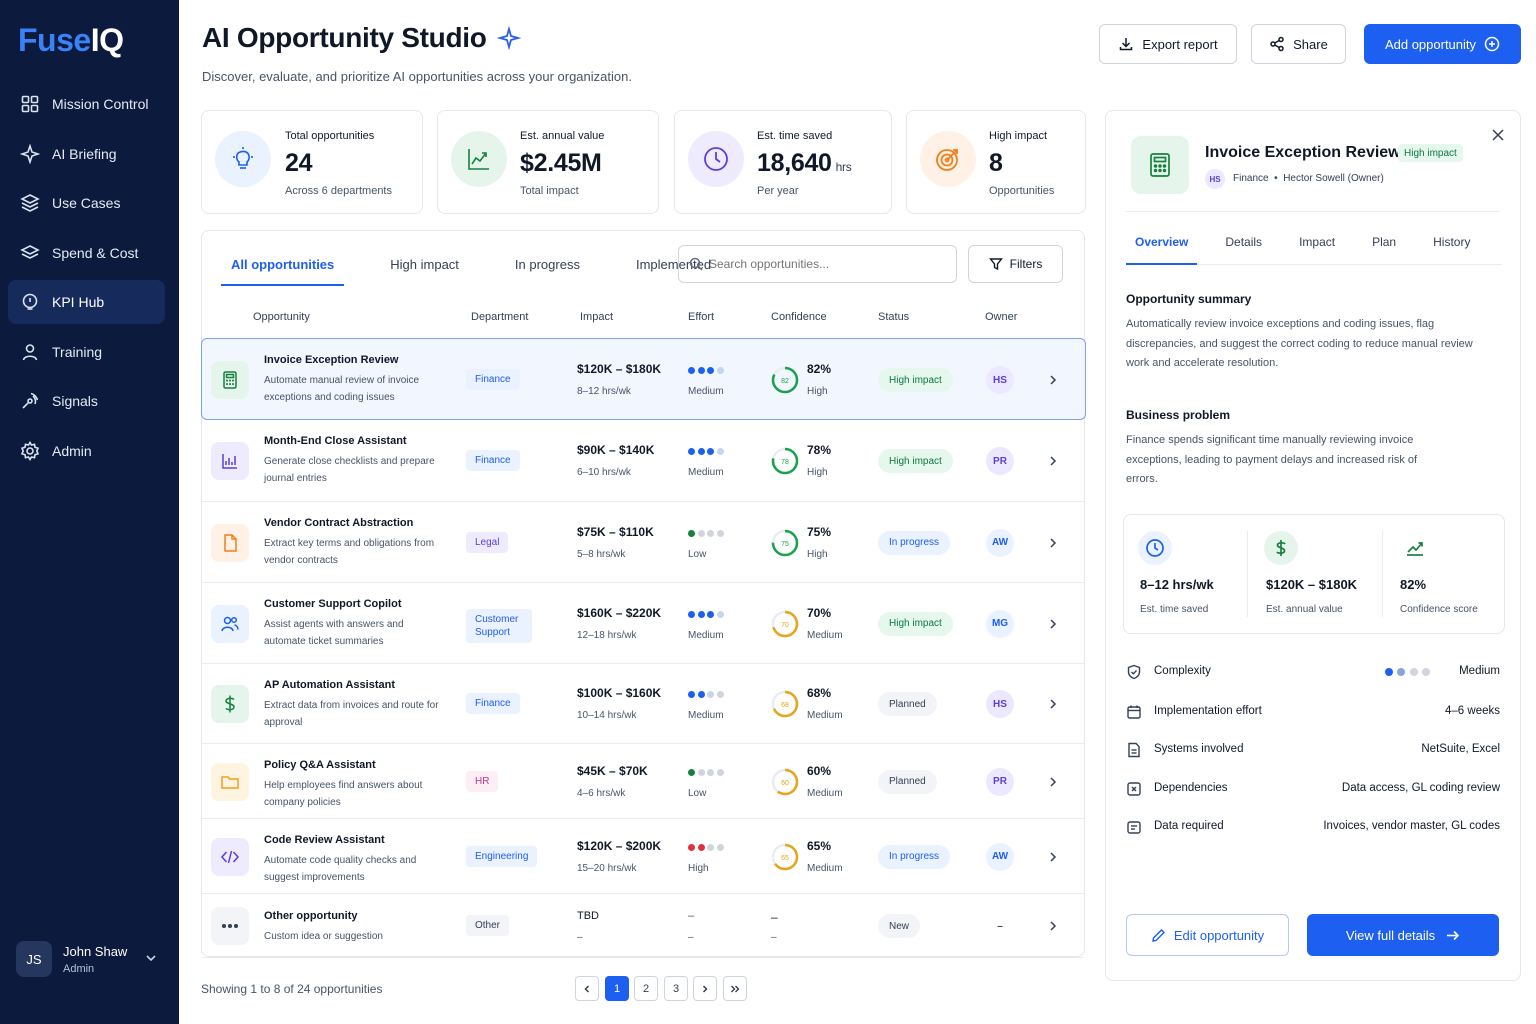 This screenshot has height=1024, width=1536. I want to click on confidence-value: 78%, so click(819, 450).